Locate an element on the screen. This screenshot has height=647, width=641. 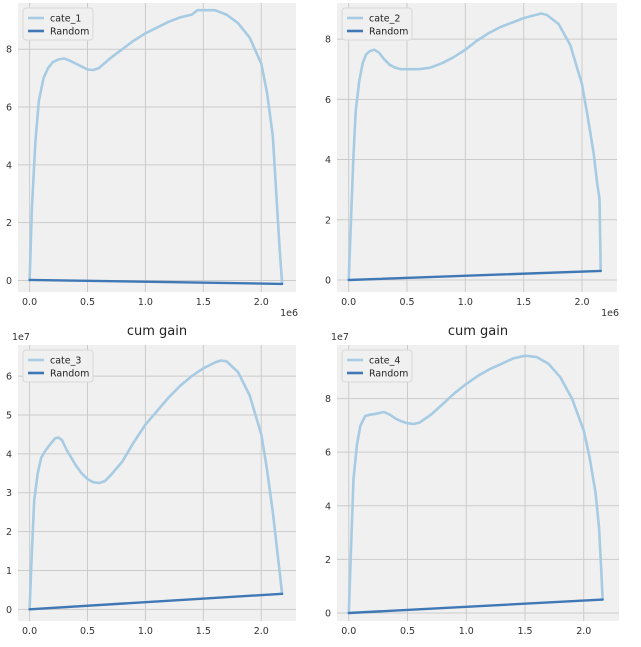
legend-entry: cate_1 is located at coordinates (65, 19).